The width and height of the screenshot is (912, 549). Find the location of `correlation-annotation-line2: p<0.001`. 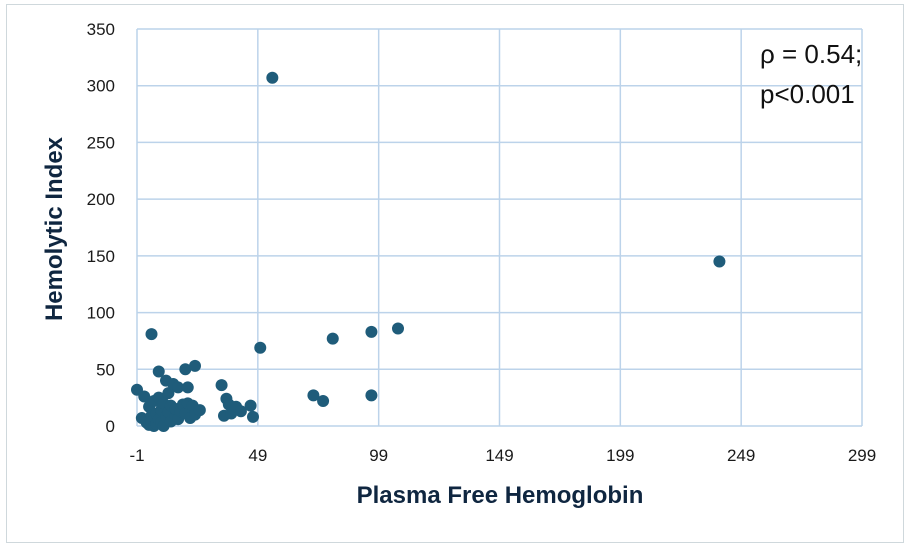

correlation-annotation-line2: p<0.001 is located at coordinates (807, 94).